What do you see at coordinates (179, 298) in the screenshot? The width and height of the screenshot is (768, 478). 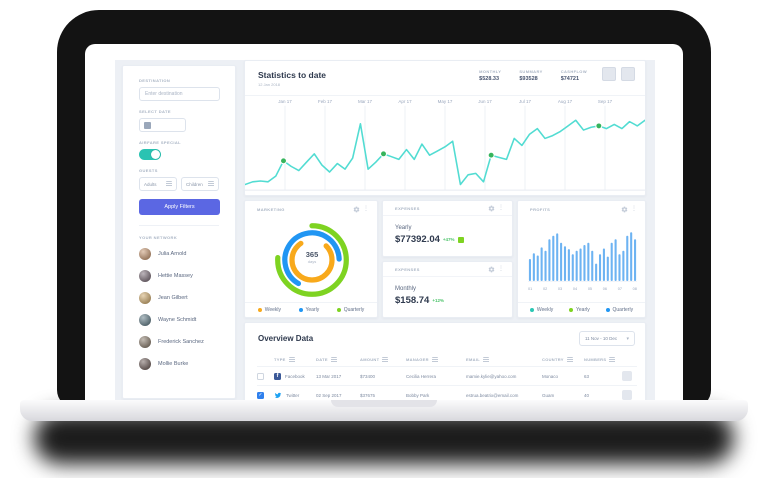 I see `network-member: Jean Gilbert` at bounding box center [179, 298].